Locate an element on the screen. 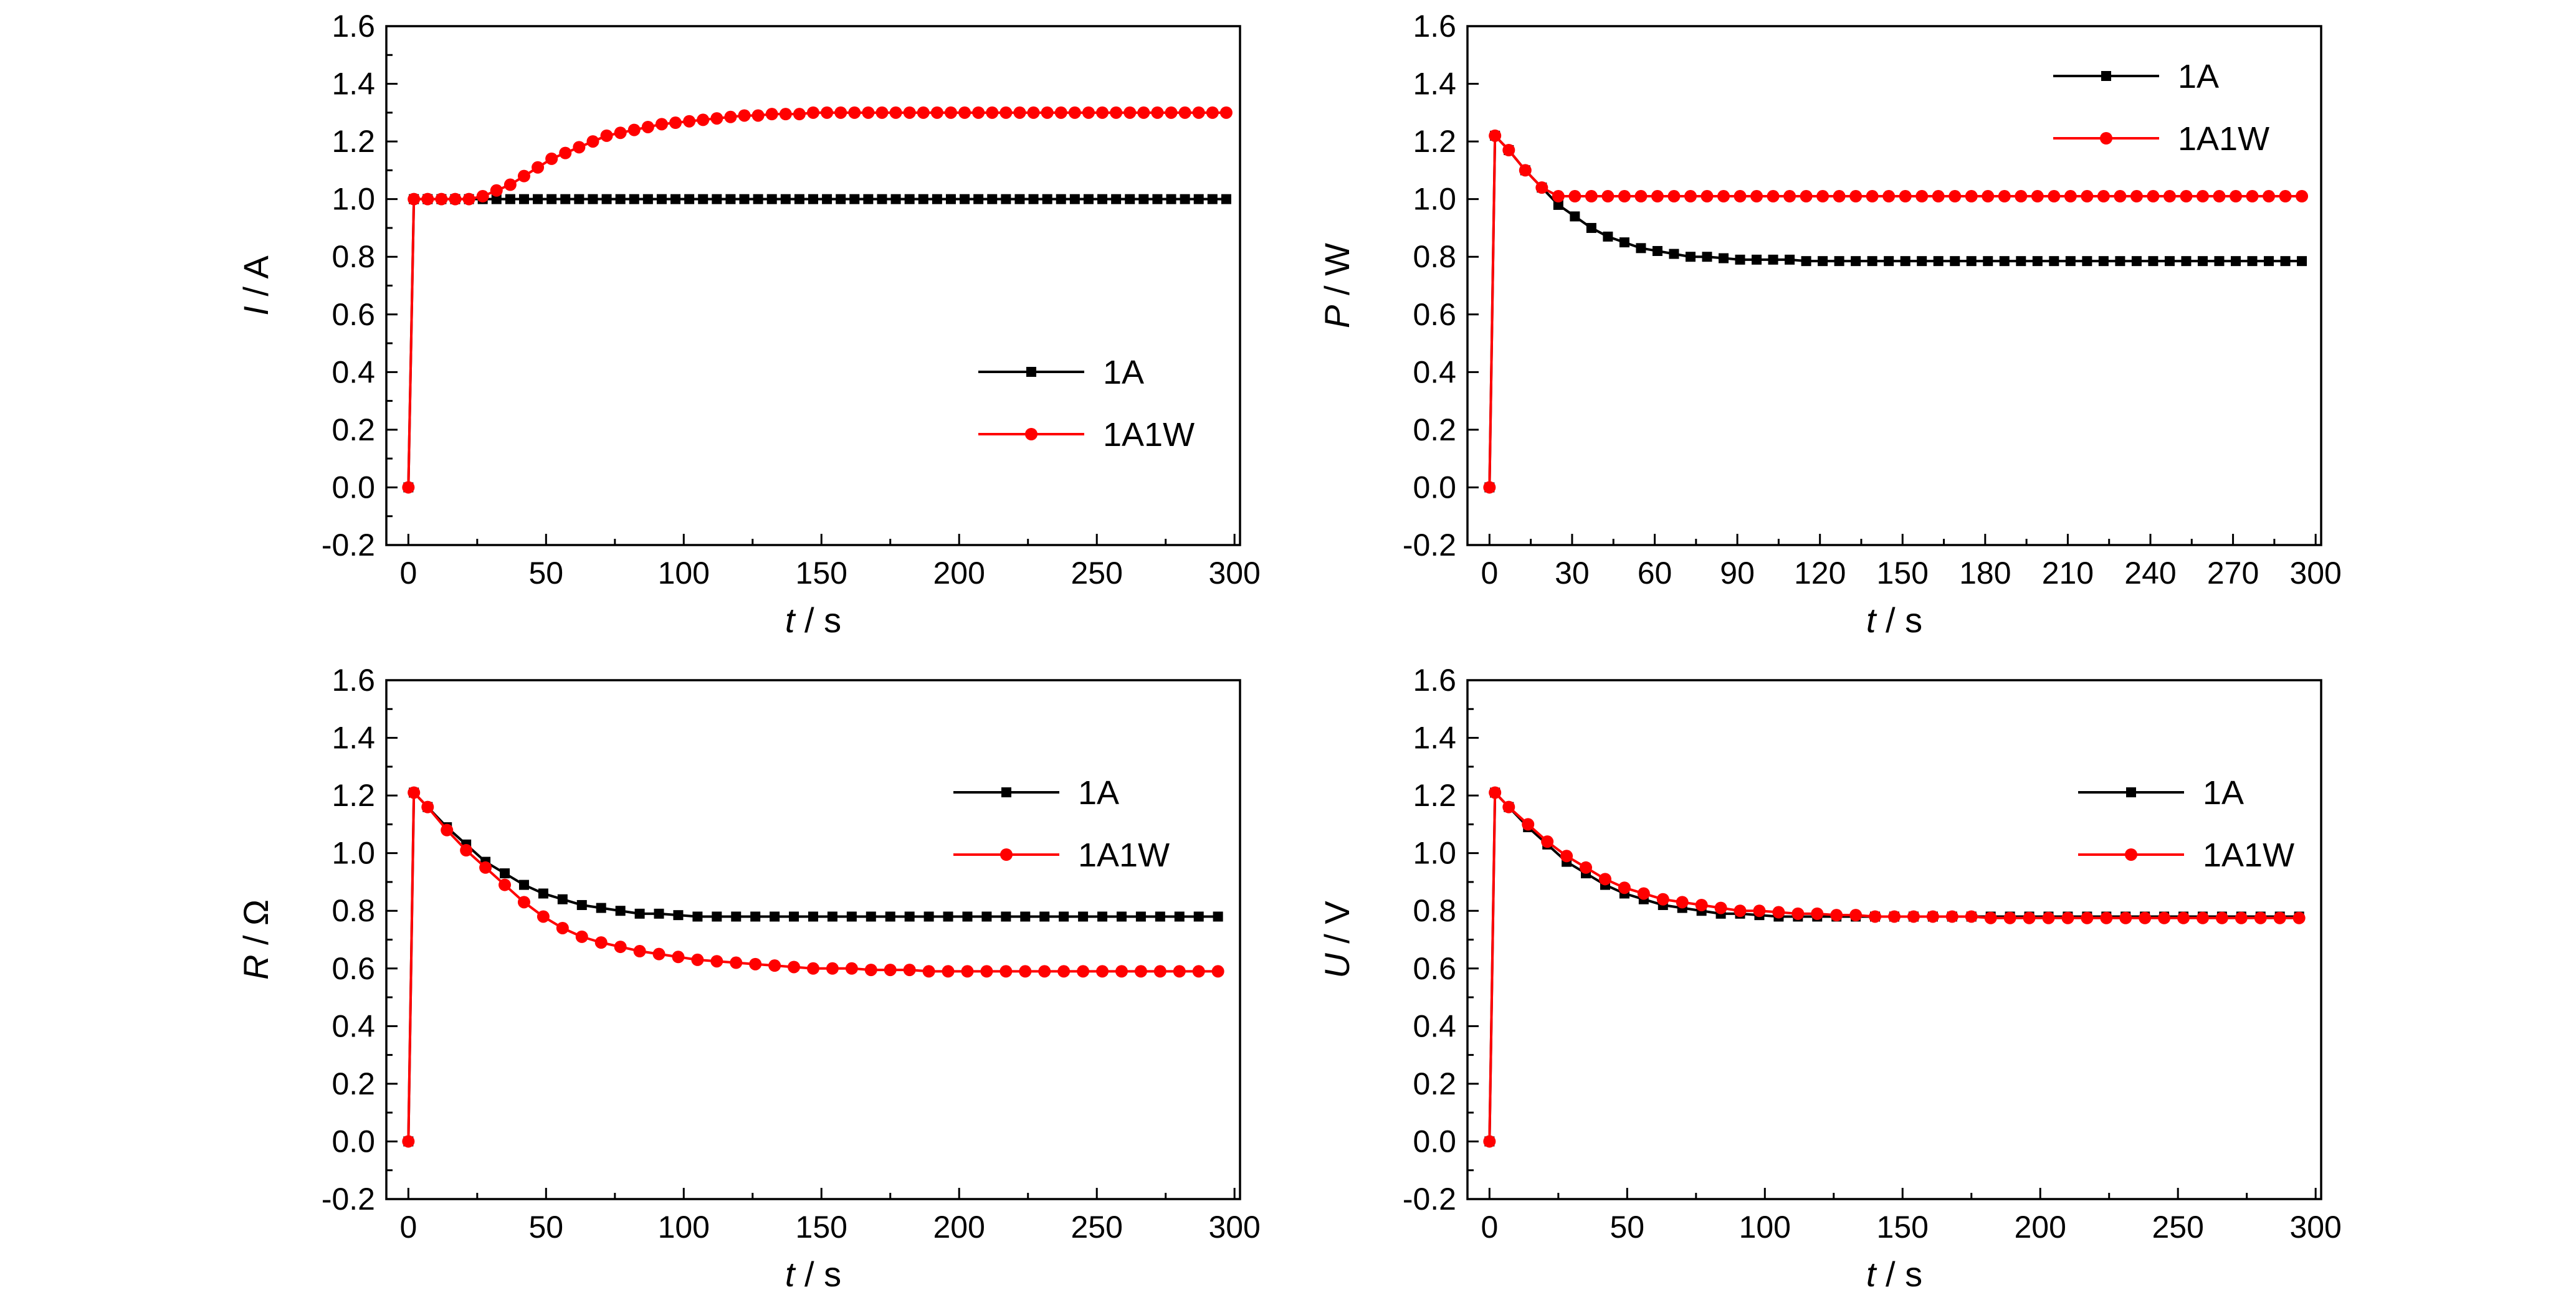  y-tick-label: -0.2 is located at coordinates (1429, 1200).